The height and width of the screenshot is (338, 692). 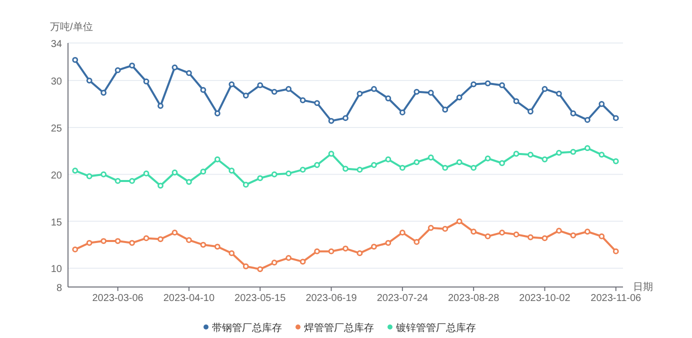 I want to click on legend-label: 焊管管厂总库存, so click(x=339, y=328).